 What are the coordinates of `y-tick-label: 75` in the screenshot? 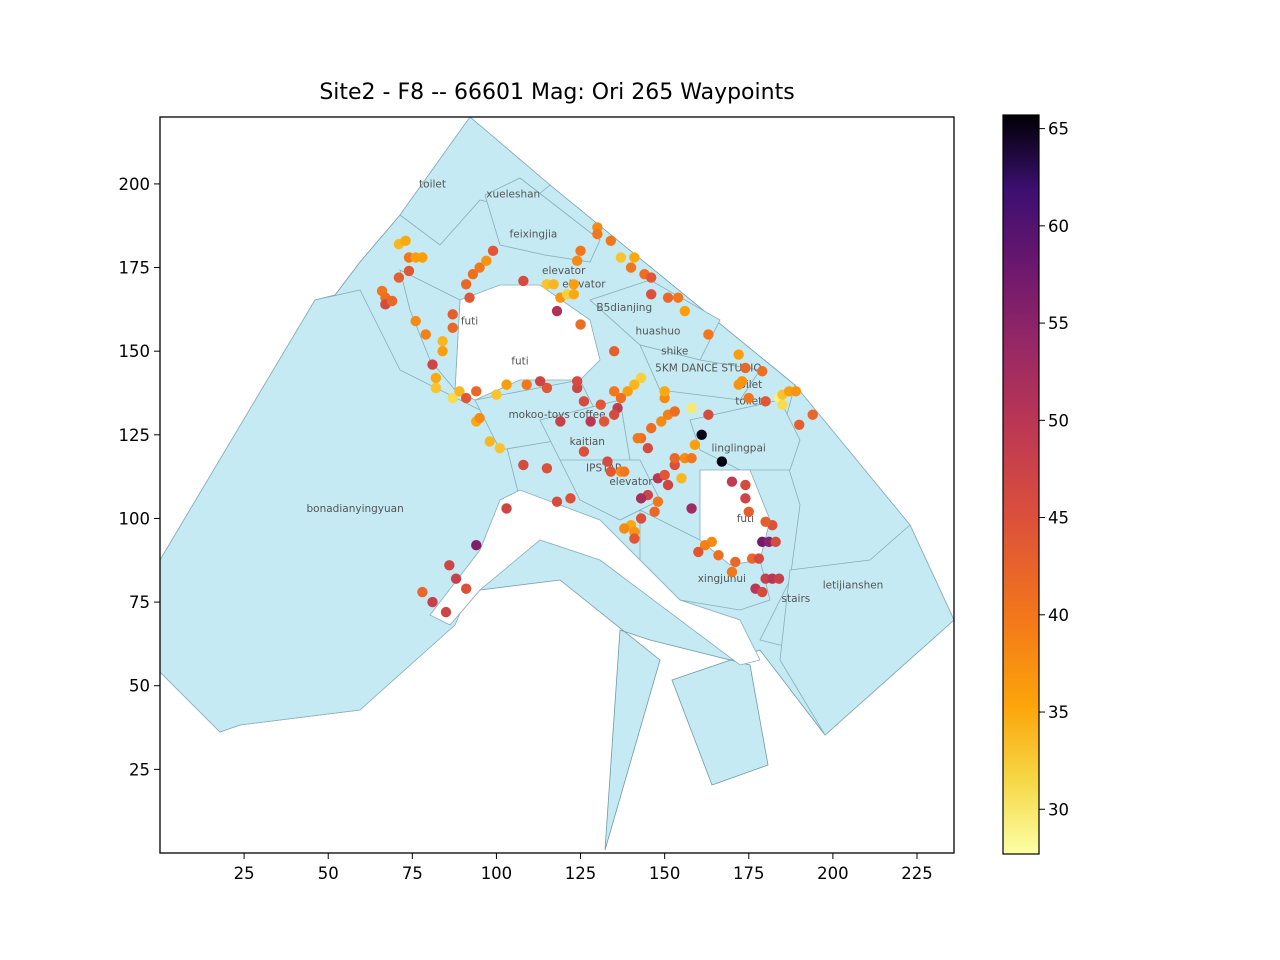 It's located at (139, 602).